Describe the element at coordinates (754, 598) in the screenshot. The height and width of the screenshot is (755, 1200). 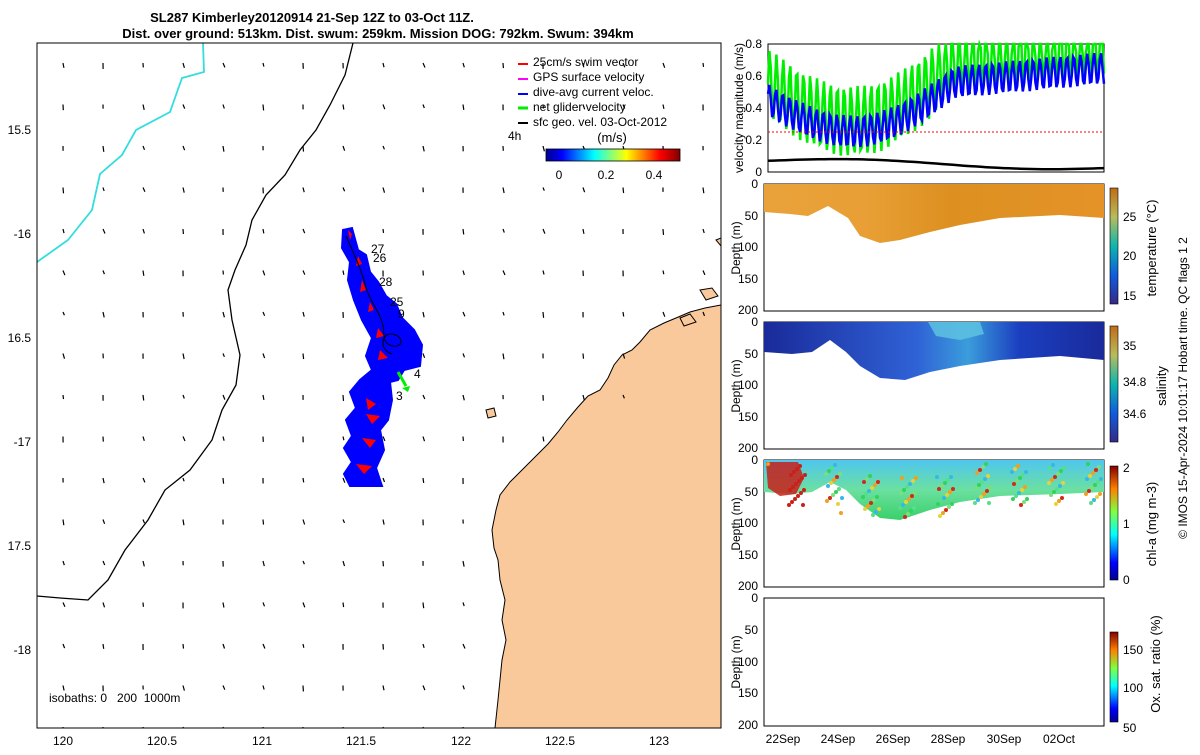
I see `oxygen-ytick-0: 0` at that location.